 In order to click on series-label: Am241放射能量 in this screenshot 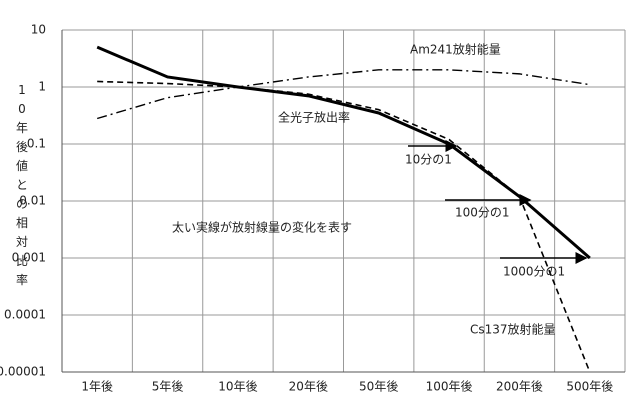, I will do `click(455, 49)`.